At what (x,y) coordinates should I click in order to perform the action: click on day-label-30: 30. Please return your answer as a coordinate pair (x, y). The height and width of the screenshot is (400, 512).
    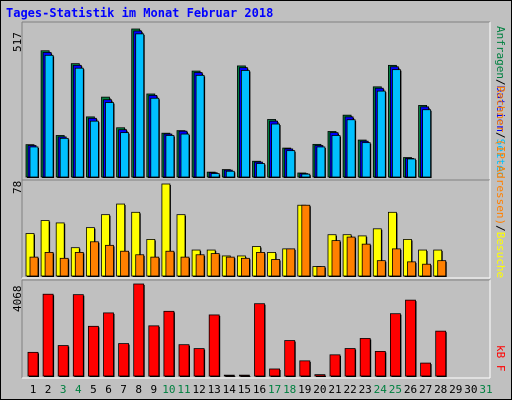
    Looking at the image, I should click on (470, 389).